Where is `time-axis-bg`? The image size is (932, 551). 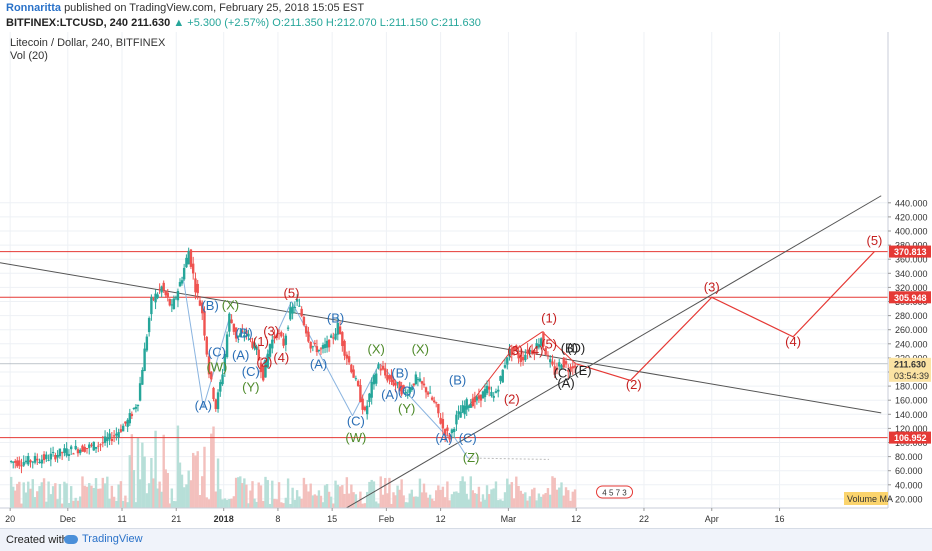
time-axis-bg is located at coordinates (466, 518).